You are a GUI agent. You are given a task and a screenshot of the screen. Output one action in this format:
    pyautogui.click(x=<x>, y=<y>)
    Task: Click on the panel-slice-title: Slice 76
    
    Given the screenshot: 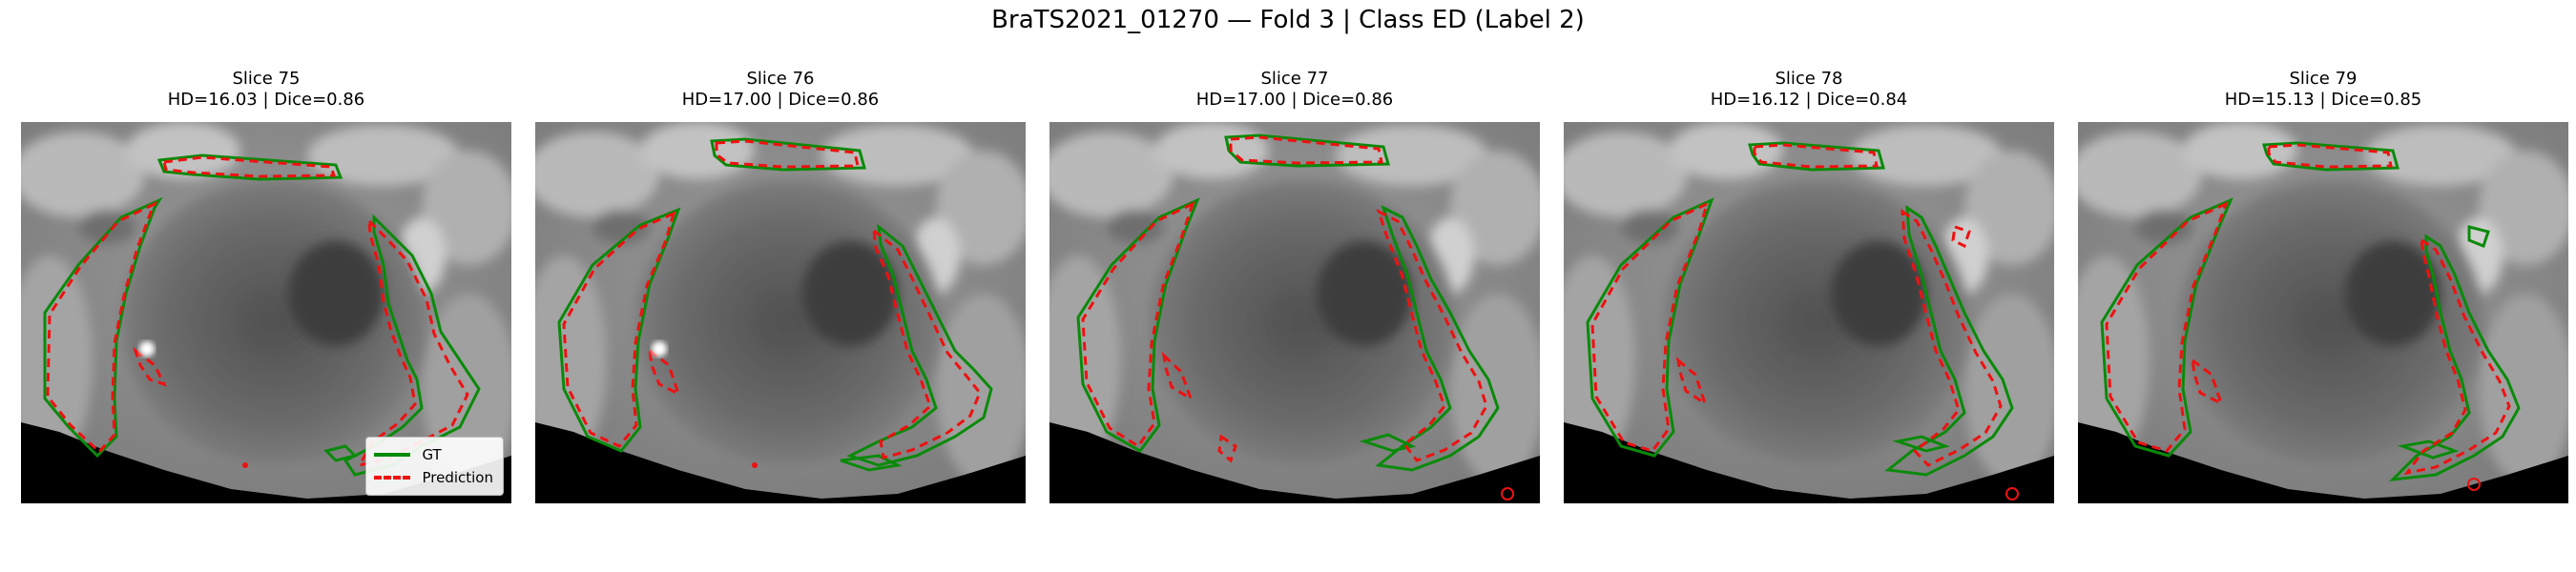 What is the action you would take?
    pyautogui.click(x=780, y=79)
    